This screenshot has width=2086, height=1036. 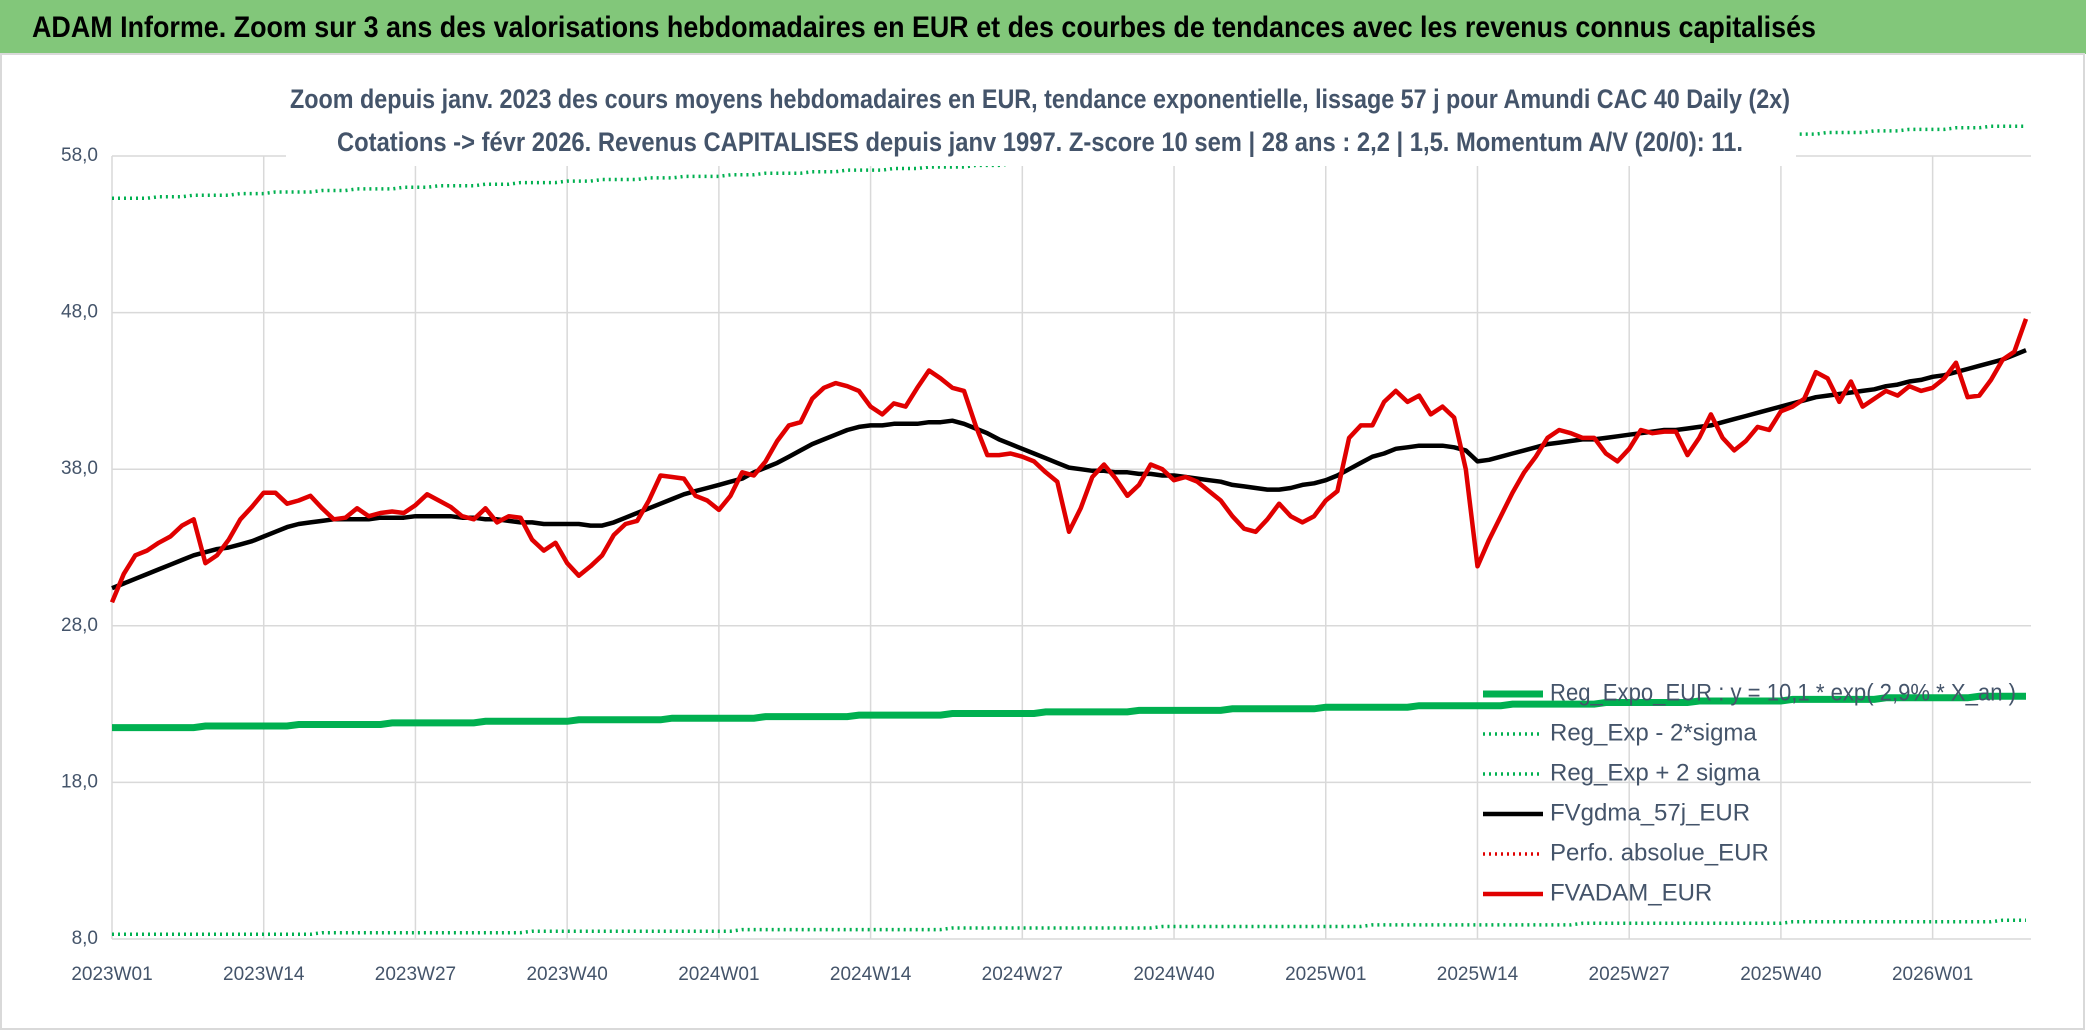 What do you see at coordinates (79, 468) in the screenshot?
I see `y-tick-label: 38,0` at bounding box center [79, 468].